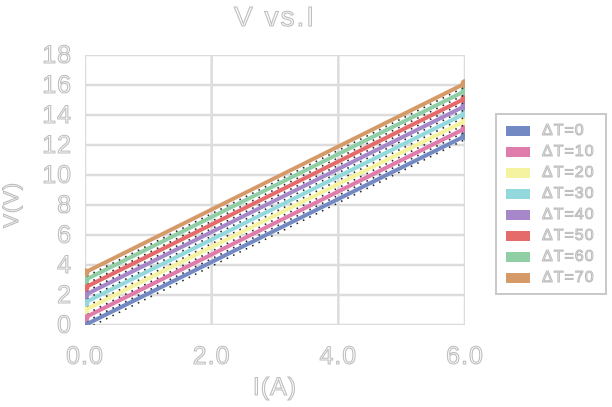 The height and width of the screenshot is (407, 612). Describe the element at coordinates (64, 265) in the screenshot. I see `y-tick-label: 4` at that location.